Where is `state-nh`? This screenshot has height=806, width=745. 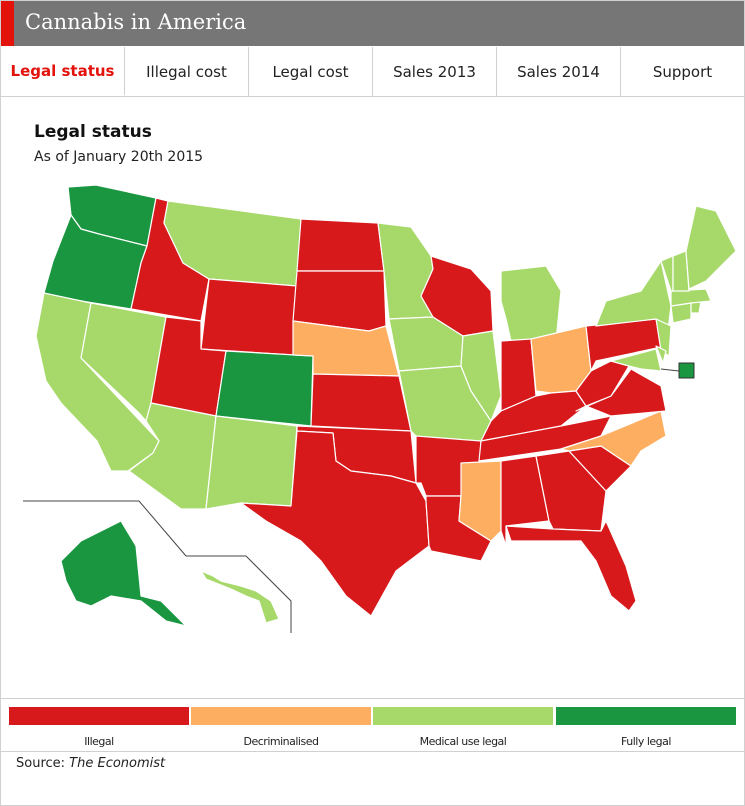 state-nh is located at coordinates (681, 271).